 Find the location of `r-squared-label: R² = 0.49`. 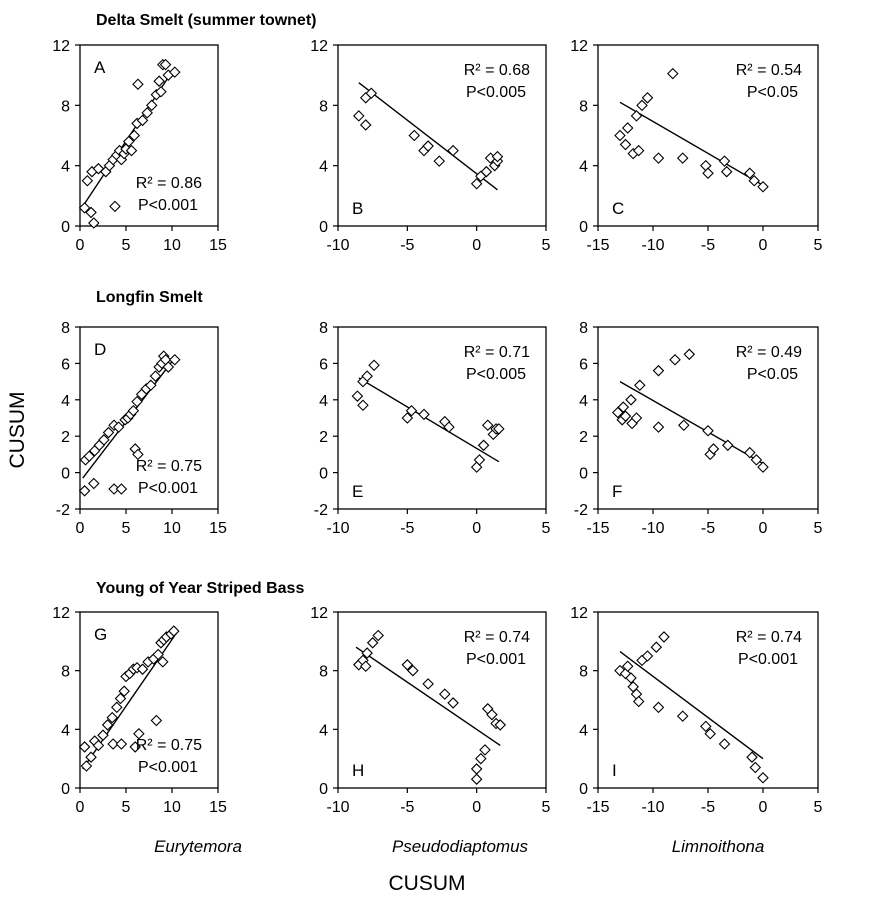

r-squared-label: R² = 0.49 is located at coordinates (769, 352).